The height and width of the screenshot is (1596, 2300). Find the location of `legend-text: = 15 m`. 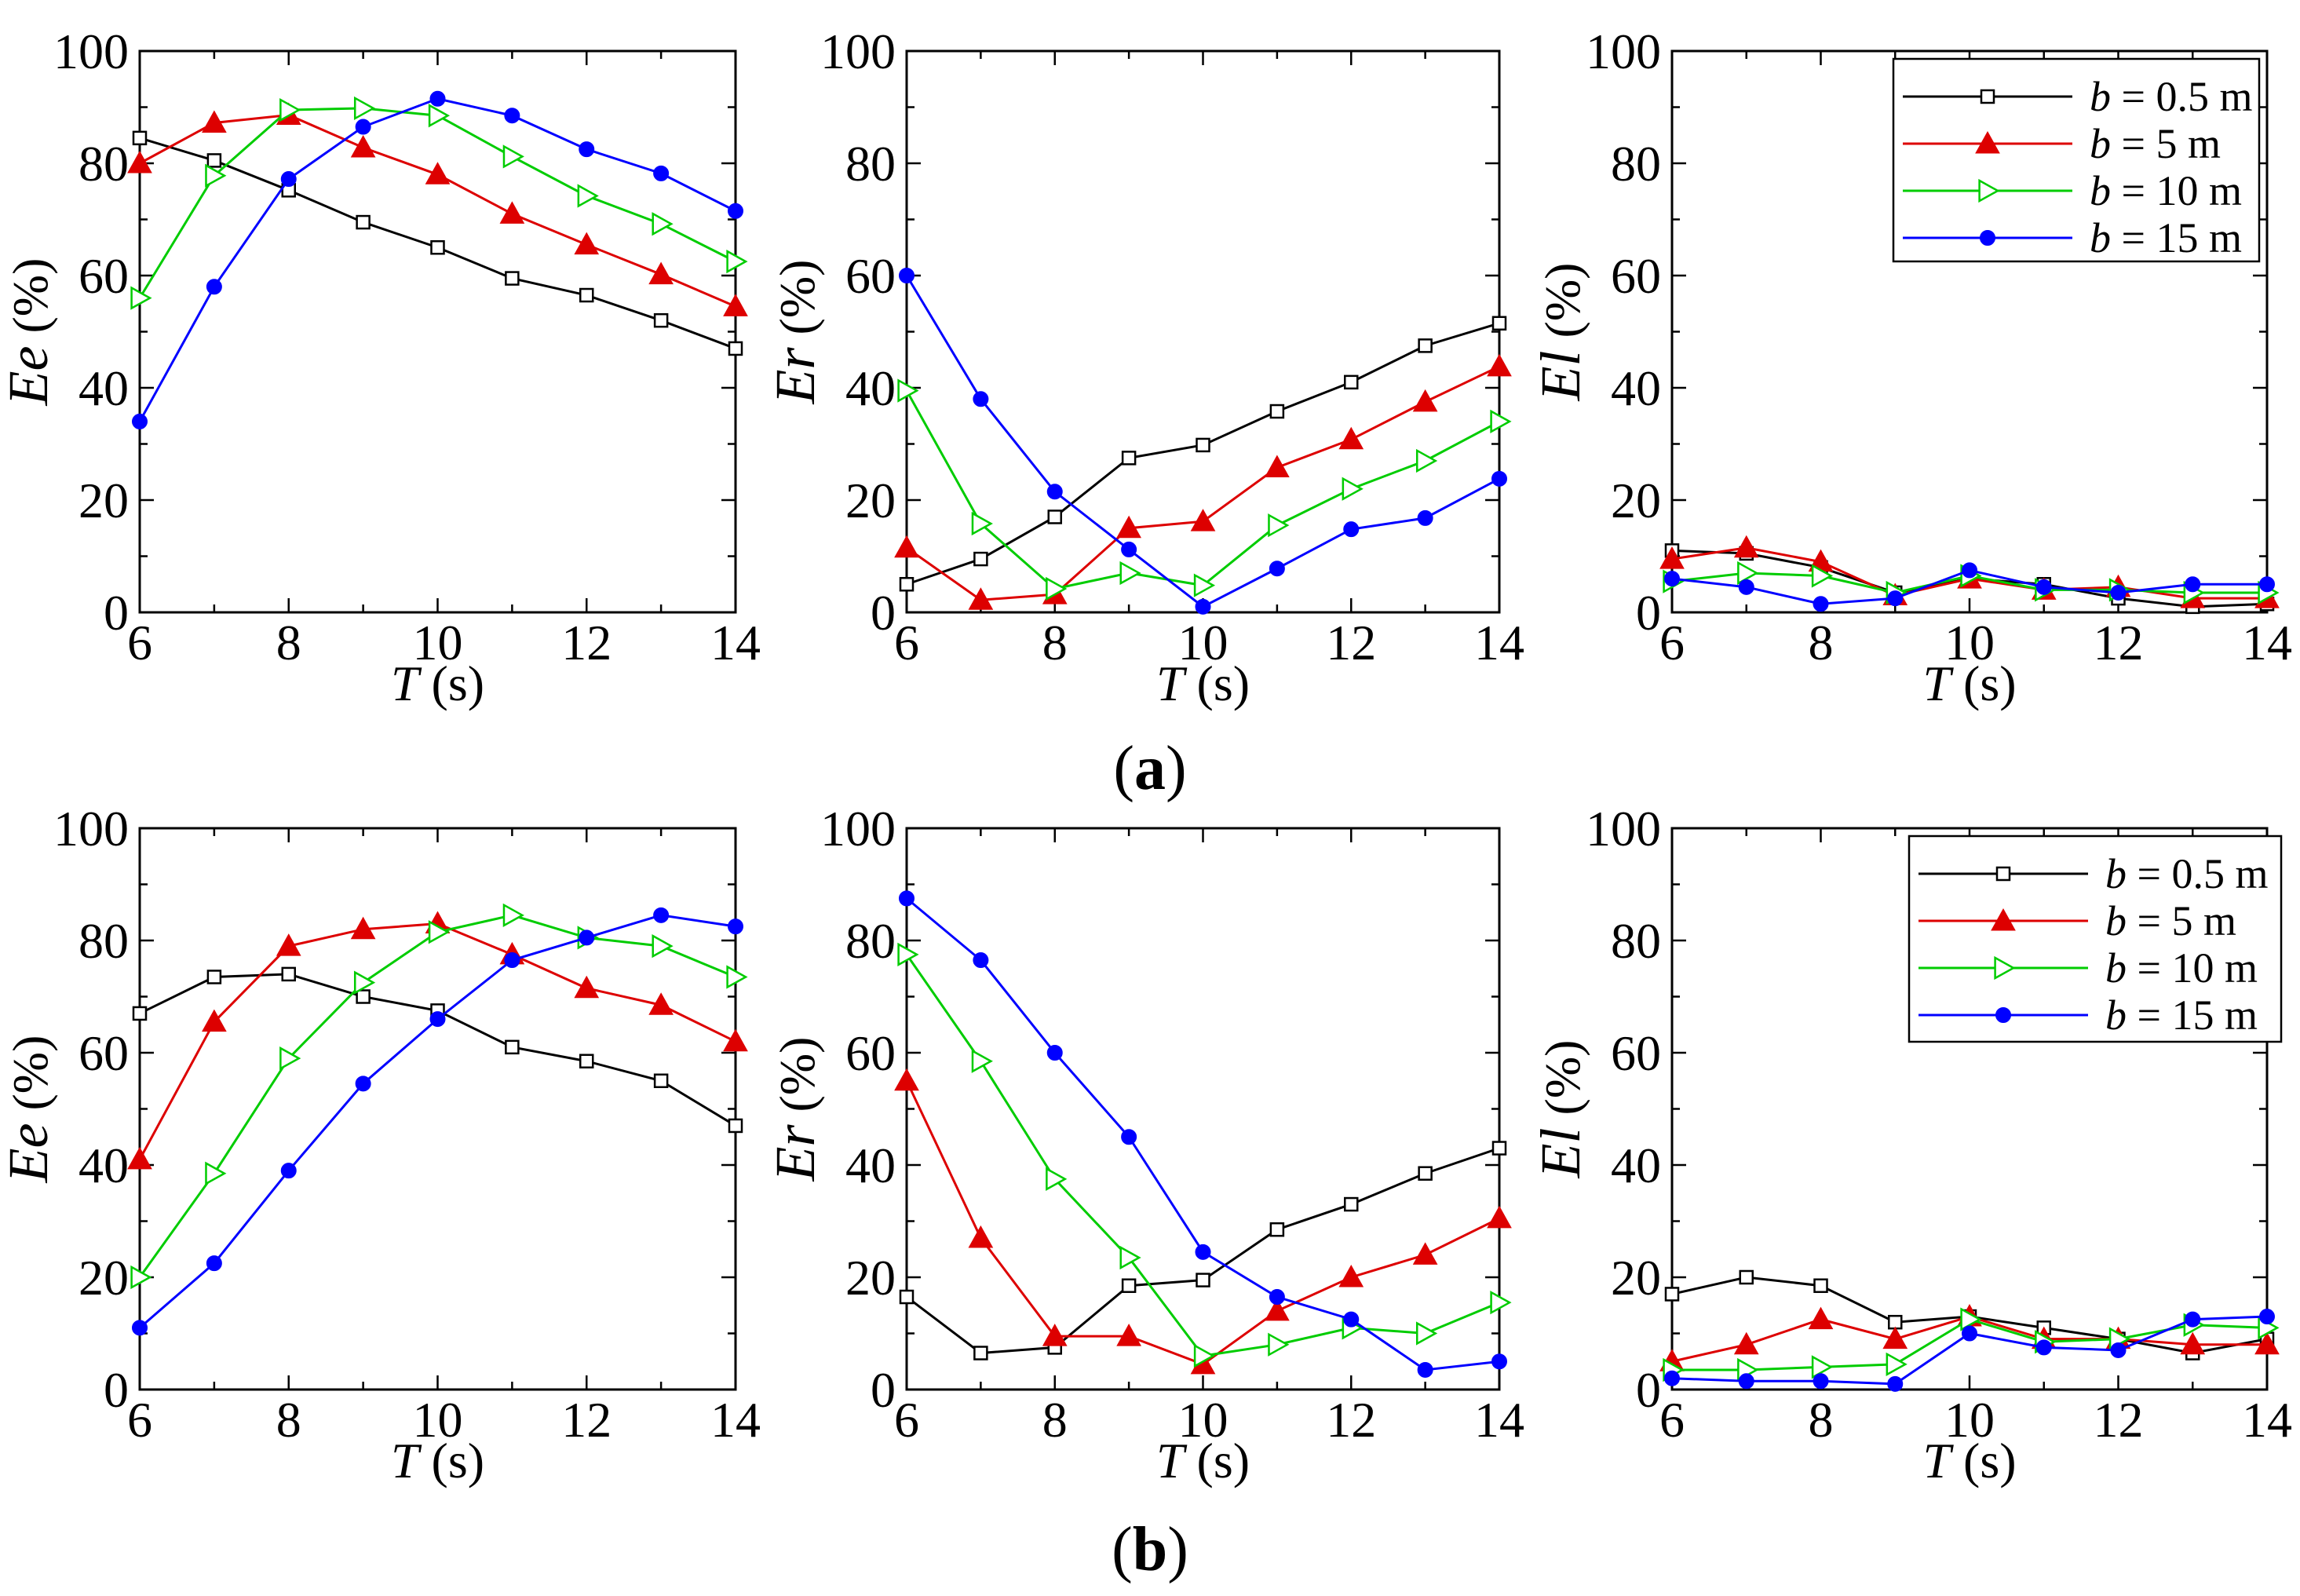

legend-text: = 15 m is located at coordinates (2176, 237).